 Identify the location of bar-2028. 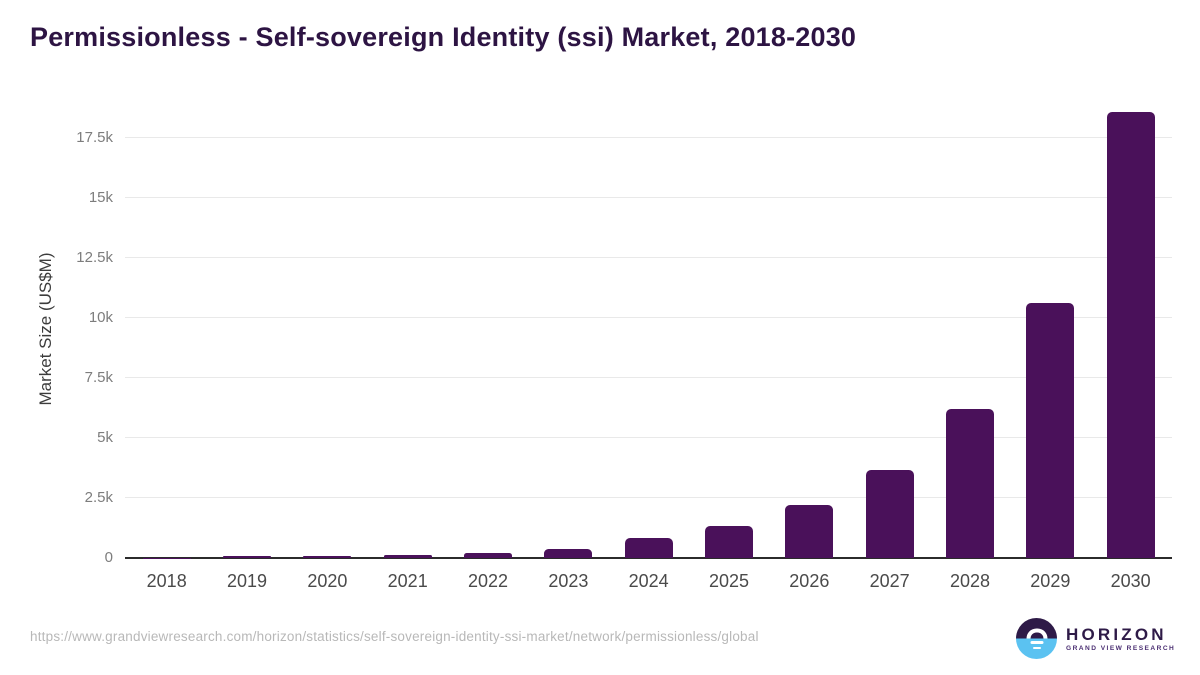
(970, 483).